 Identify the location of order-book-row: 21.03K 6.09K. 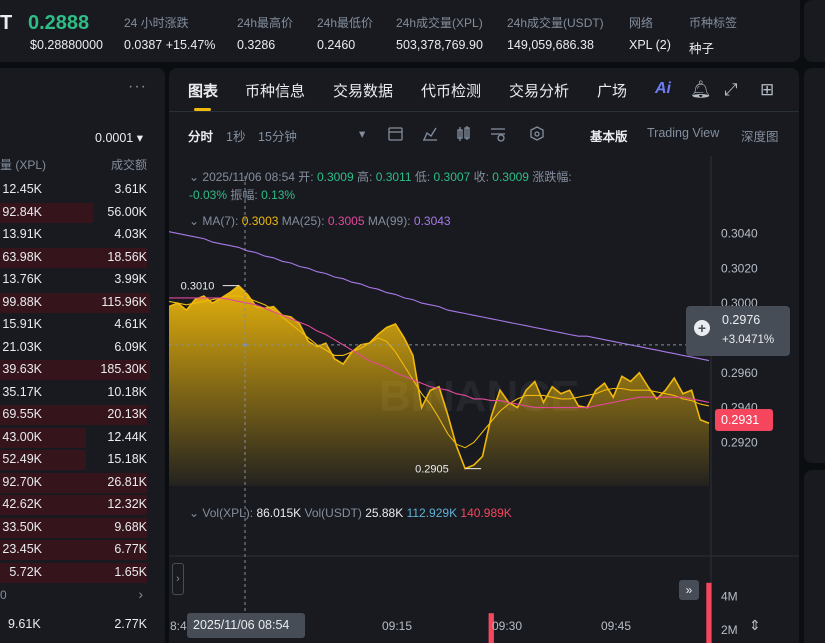
(82, 347).